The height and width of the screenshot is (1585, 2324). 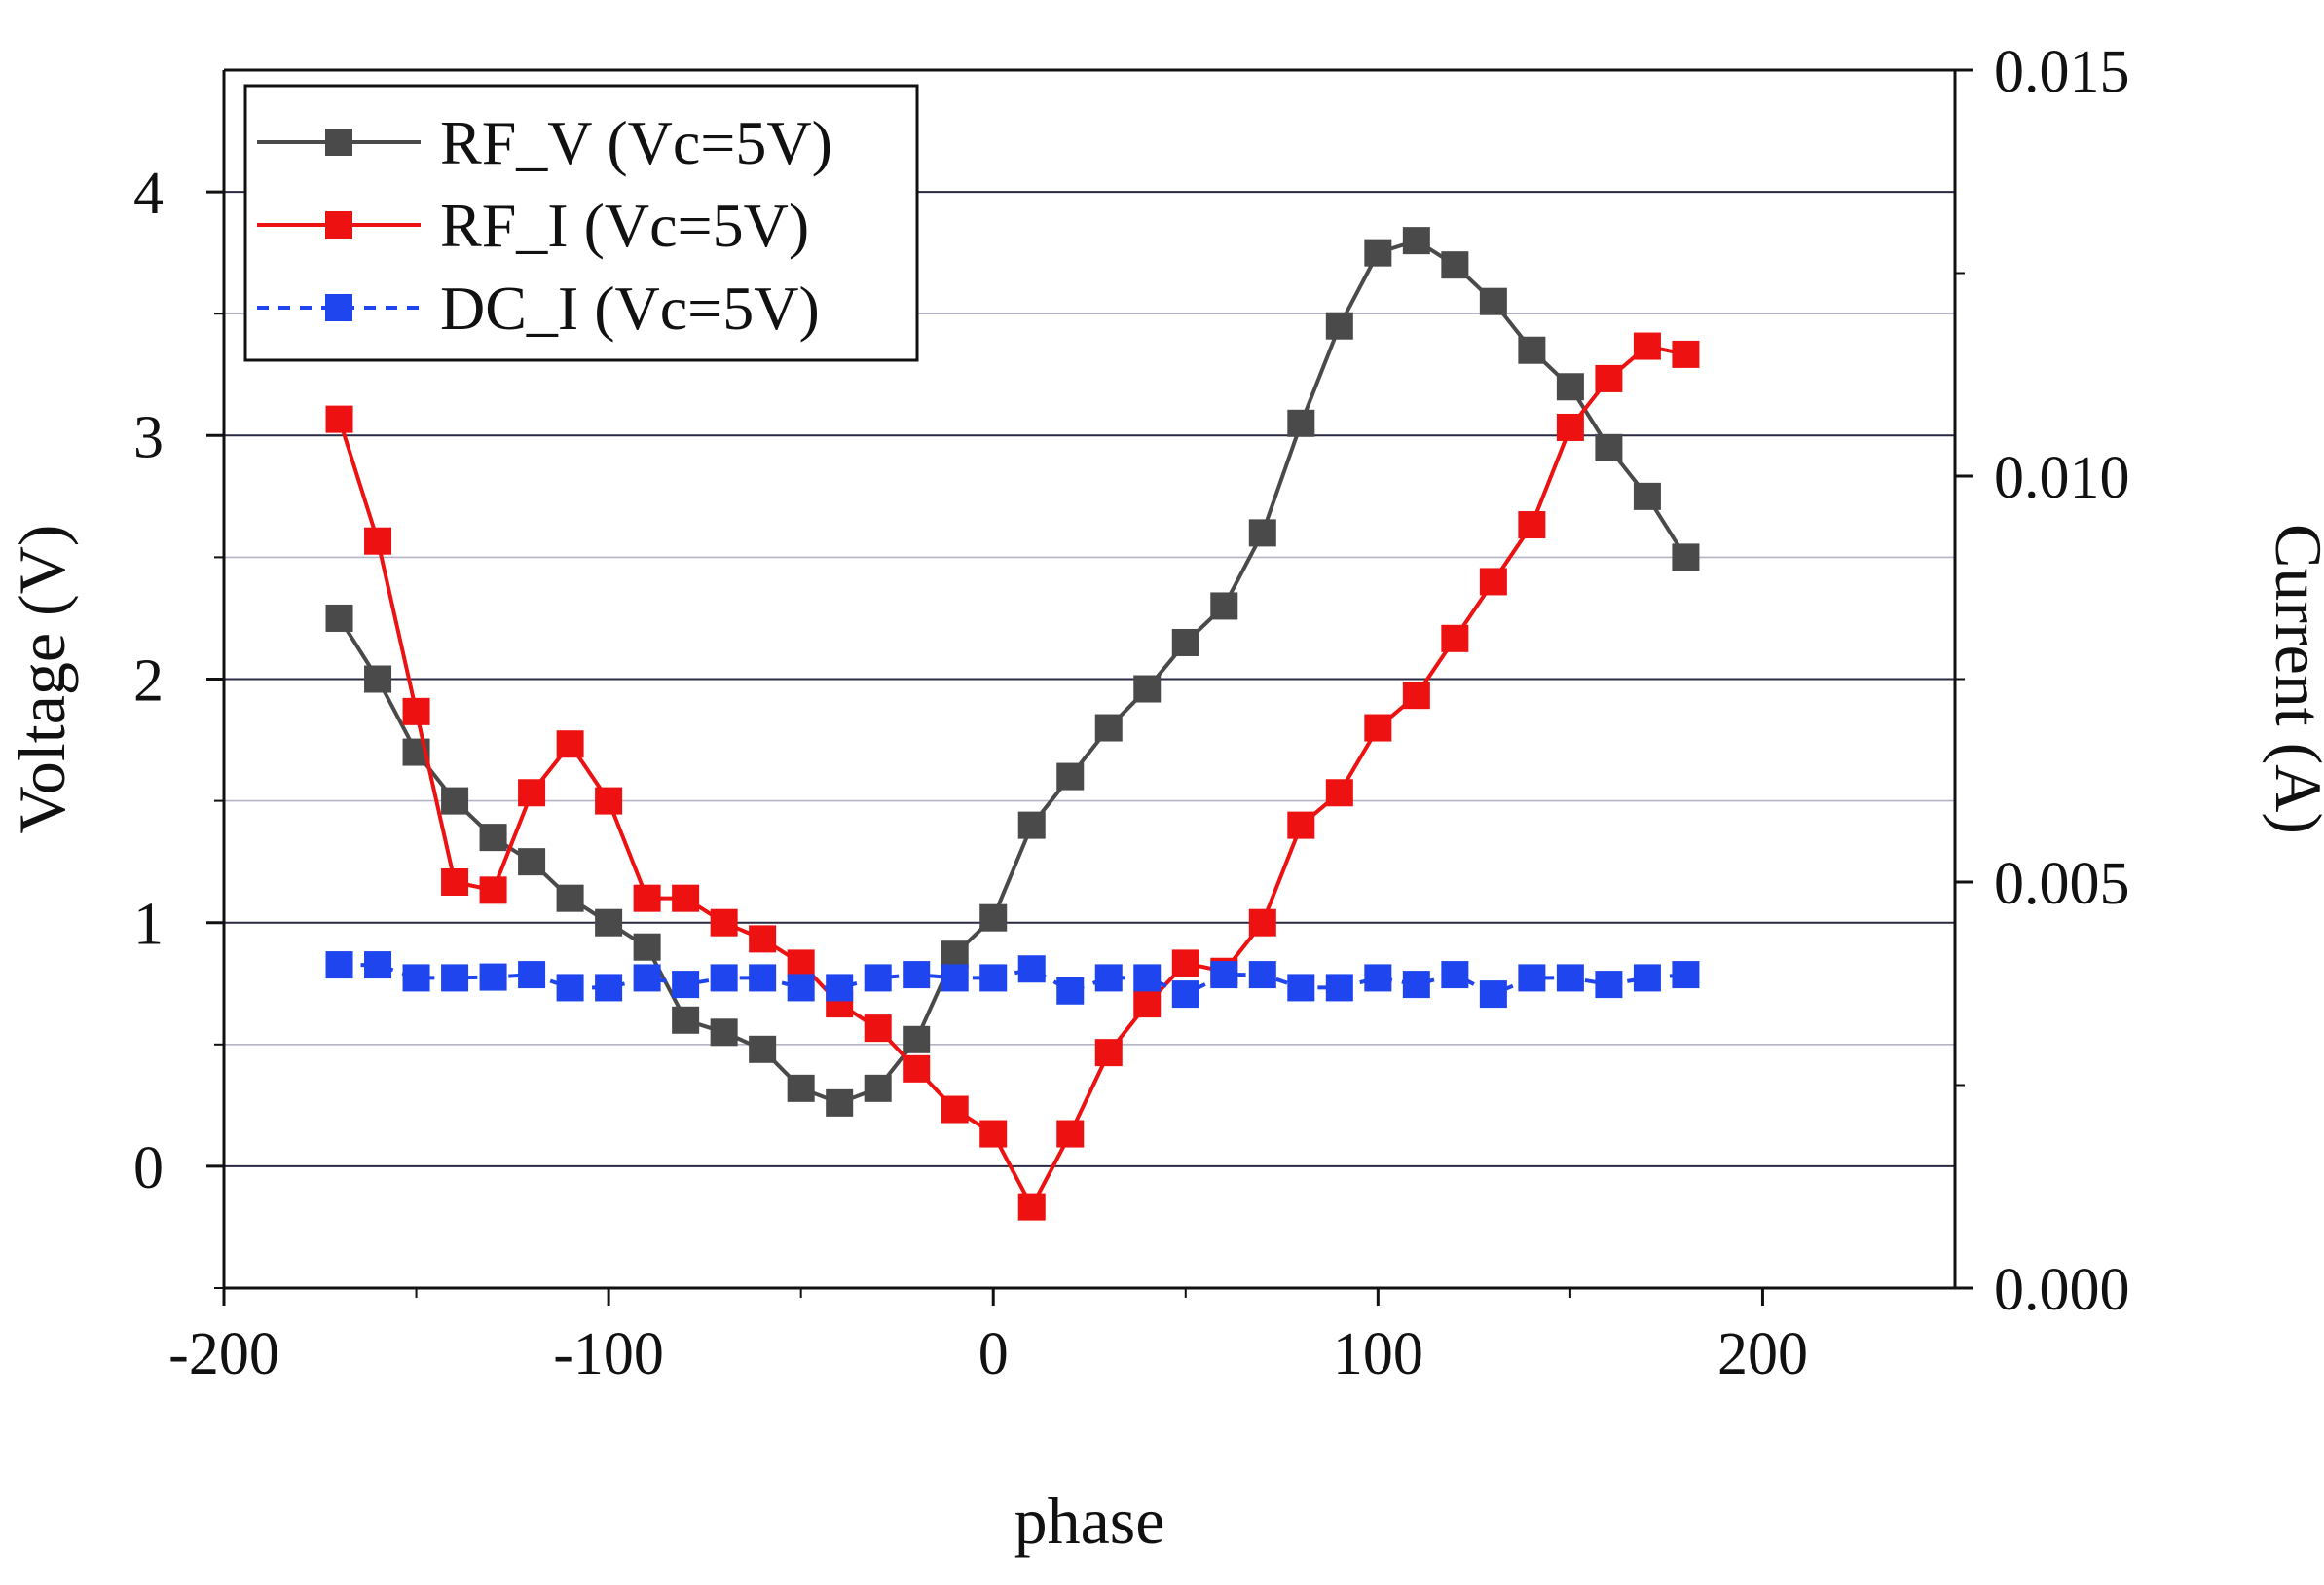 What do you see at coordinates (2062, 1290) in the screenshot?
I see `y2-tick-label: 0.000` at bounding box center [2062, 1290].